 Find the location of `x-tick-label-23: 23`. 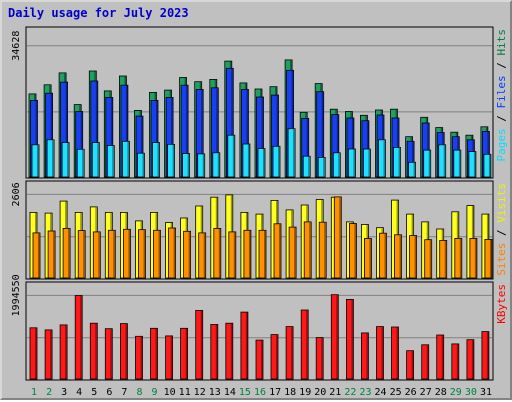

x-tick-label-23: 23 is located at coordinates (365, 392).